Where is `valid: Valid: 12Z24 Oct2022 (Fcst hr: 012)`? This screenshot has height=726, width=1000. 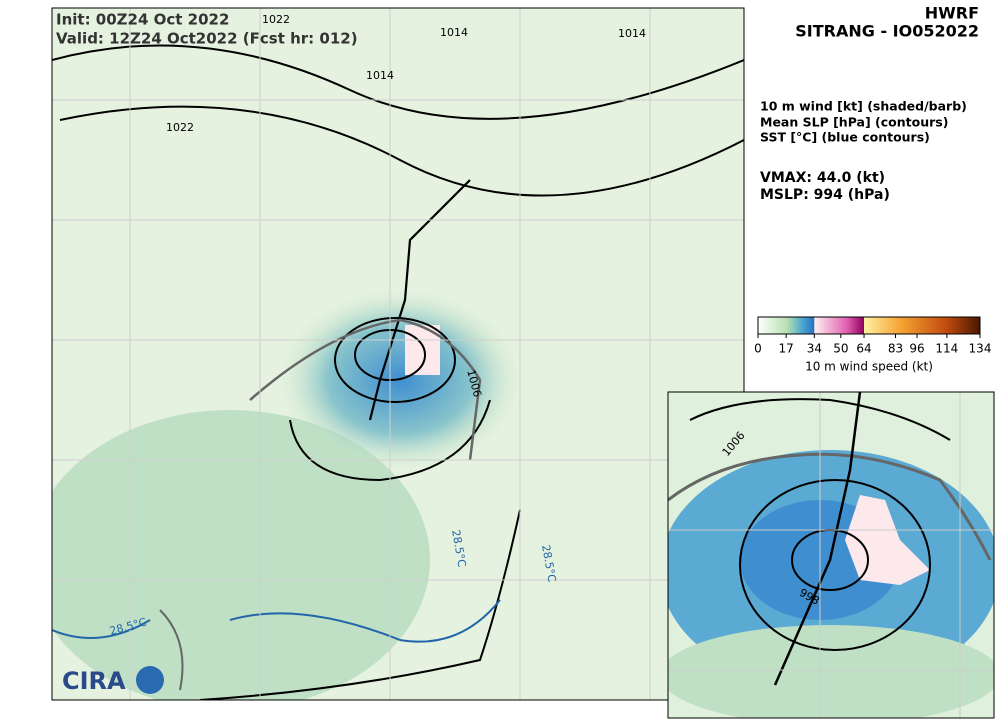
valid: Valid: 12Z24 Oct2022 (Fcst hr: 012) is located at coordinates (207, 39).